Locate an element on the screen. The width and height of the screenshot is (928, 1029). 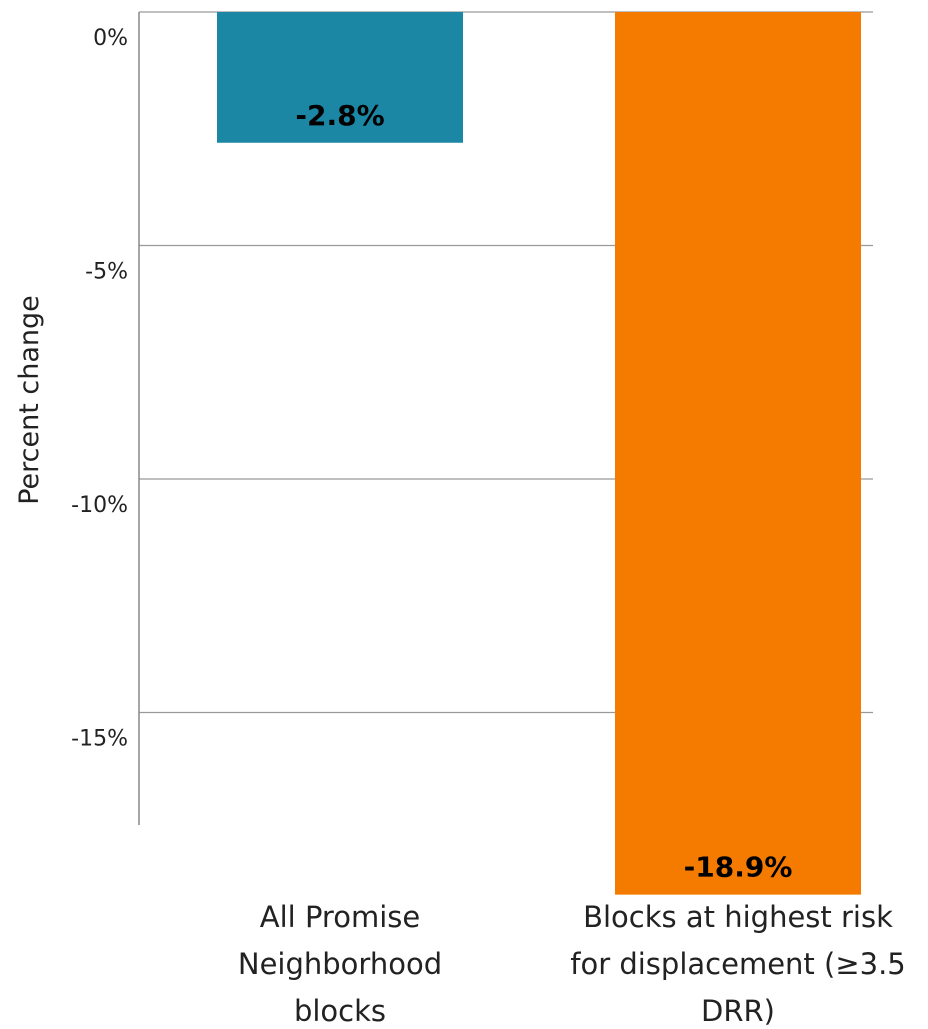
y-tick-label: -15% is located at coordinates (99, 739).